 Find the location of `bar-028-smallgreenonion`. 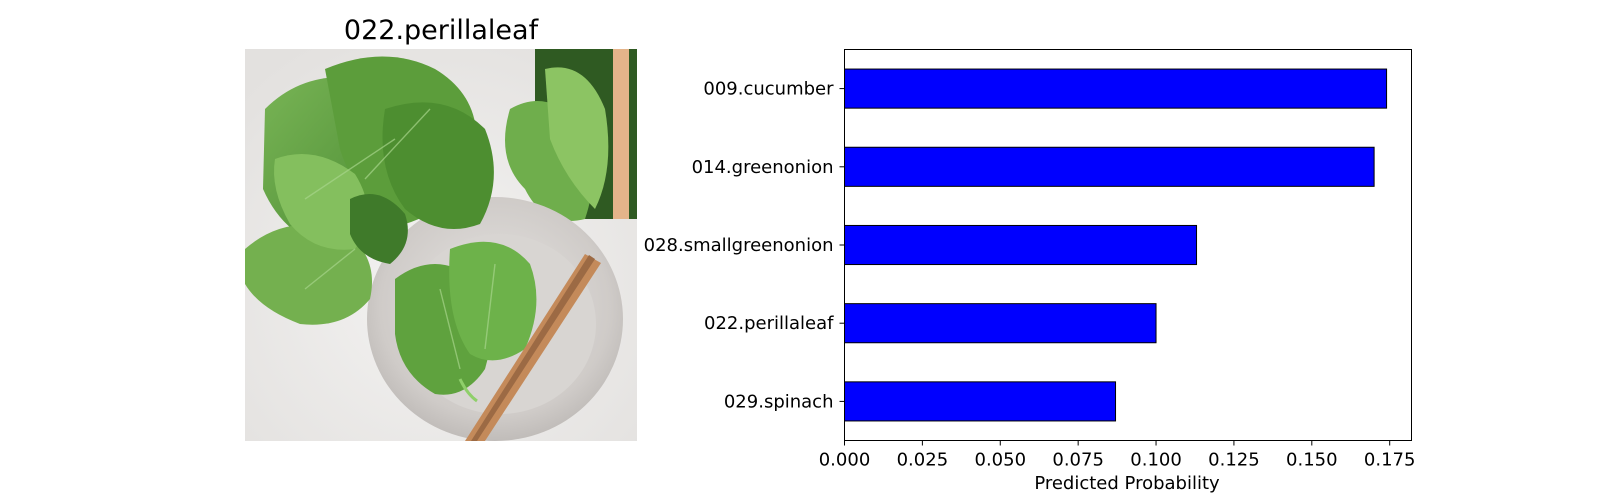

bar-028-smallgreenonion is located at coordinates (1021, 245).